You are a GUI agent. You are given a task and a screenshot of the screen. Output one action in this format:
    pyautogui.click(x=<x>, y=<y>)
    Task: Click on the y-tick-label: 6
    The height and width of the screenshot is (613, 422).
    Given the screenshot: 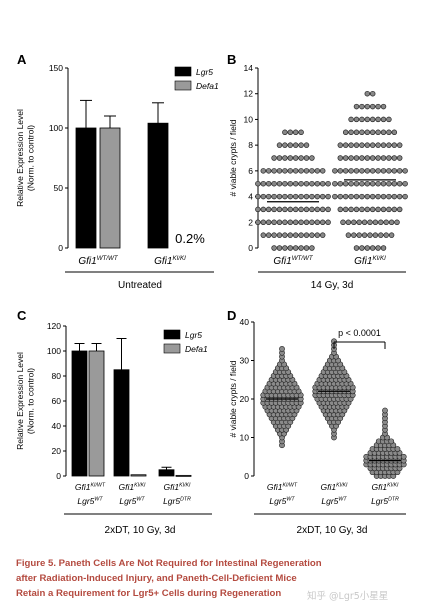 What is the action you would take?
    pyautogui.click(x=250, y=171)
    